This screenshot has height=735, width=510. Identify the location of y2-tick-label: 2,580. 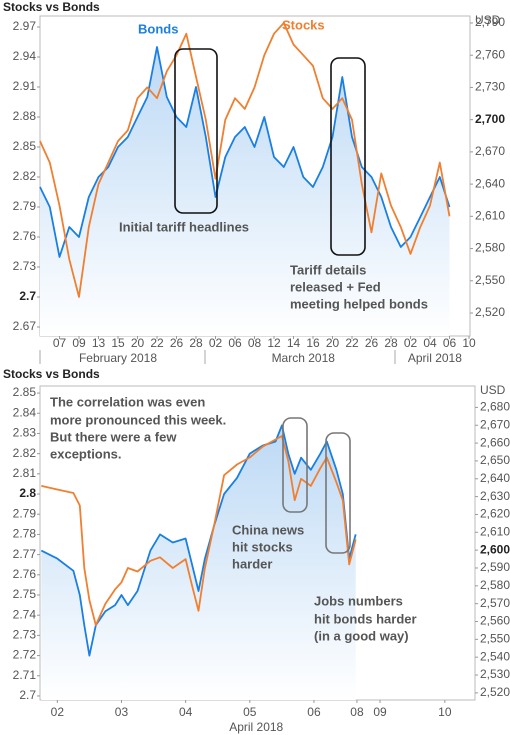
(490, 248).